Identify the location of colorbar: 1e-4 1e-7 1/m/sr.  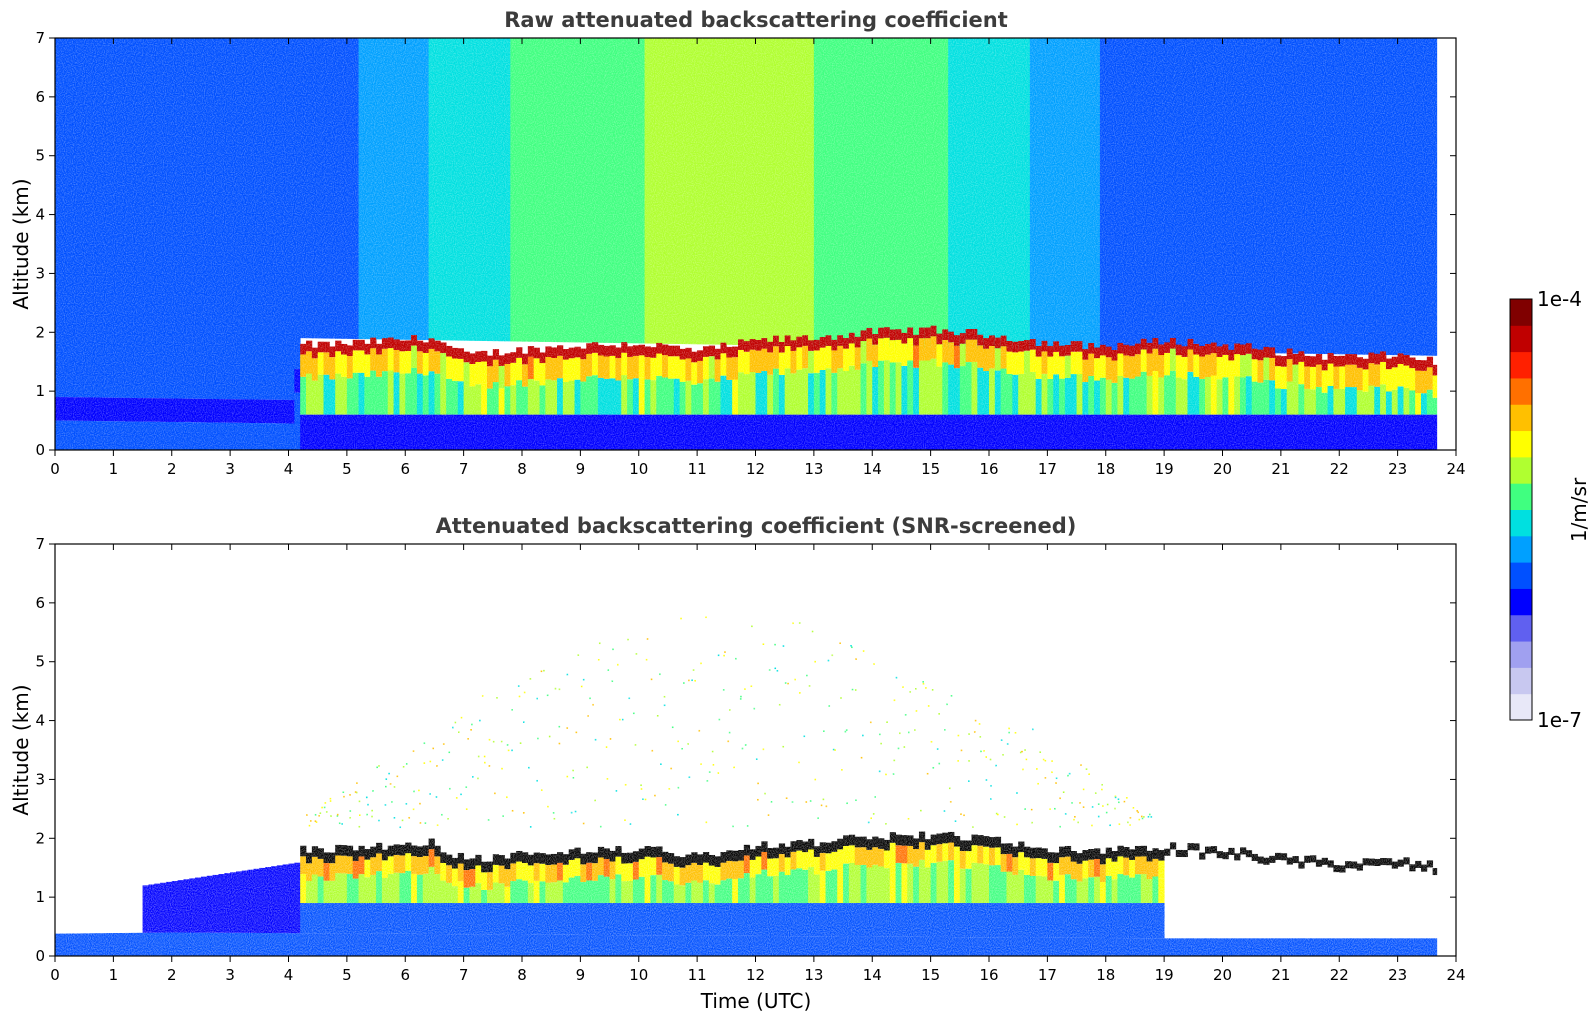
(1550, 509).